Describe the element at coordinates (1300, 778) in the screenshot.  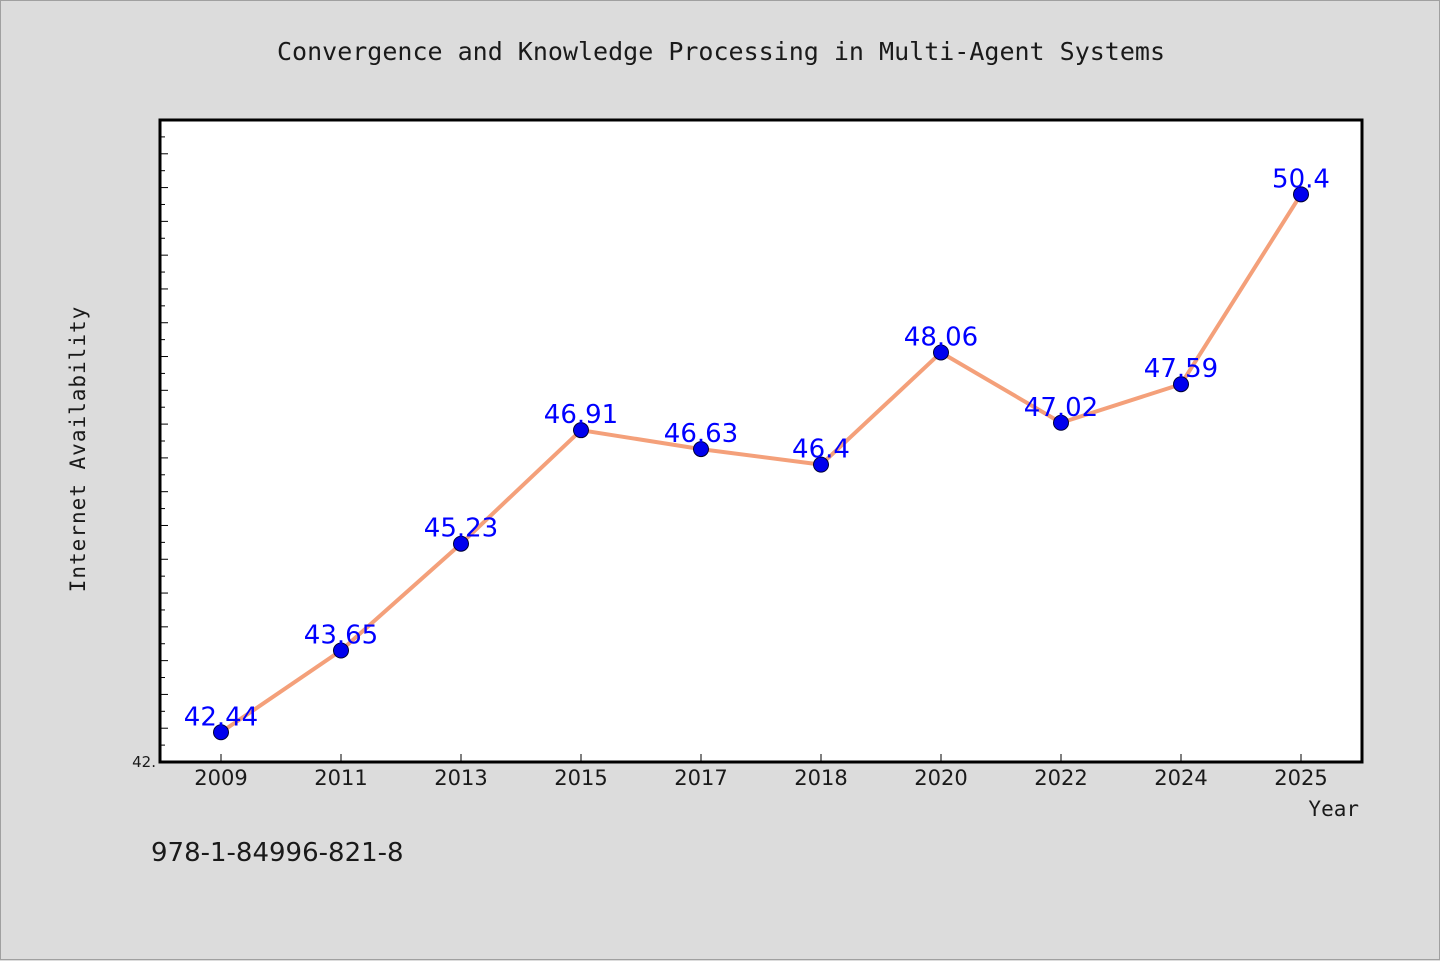
I see `x-tick-label: 2025` at that location.